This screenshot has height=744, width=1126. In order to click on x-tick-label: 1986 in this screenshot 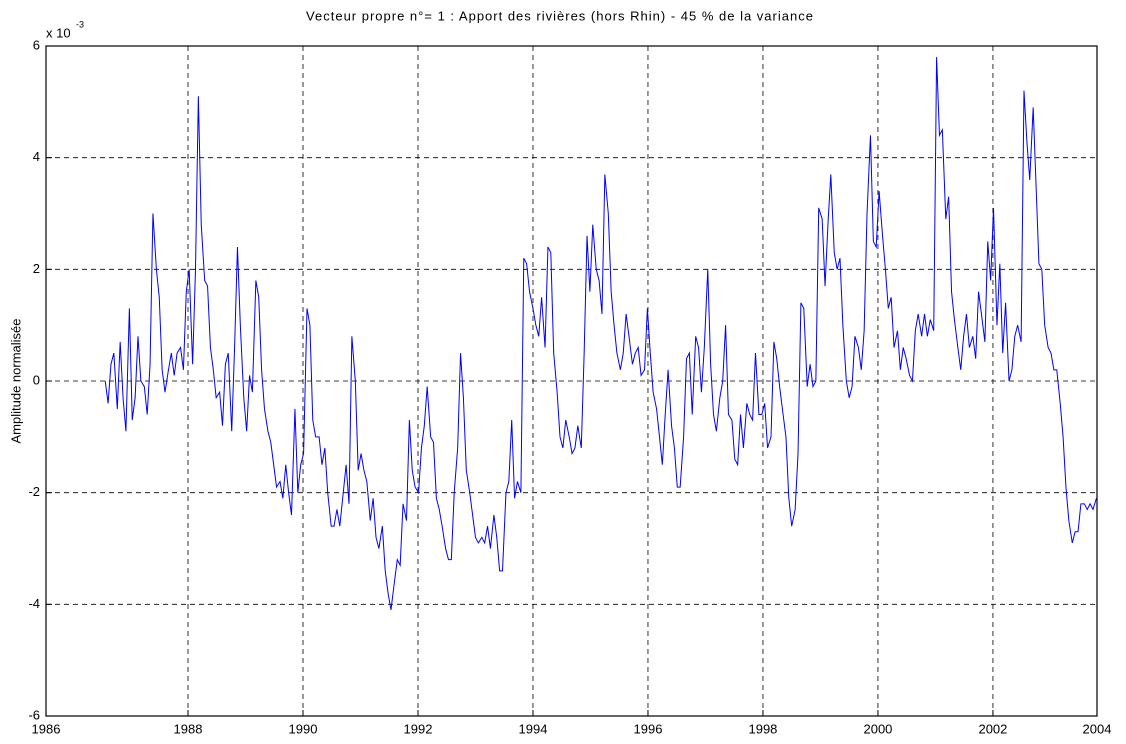, I will do `click(46, 728)`.